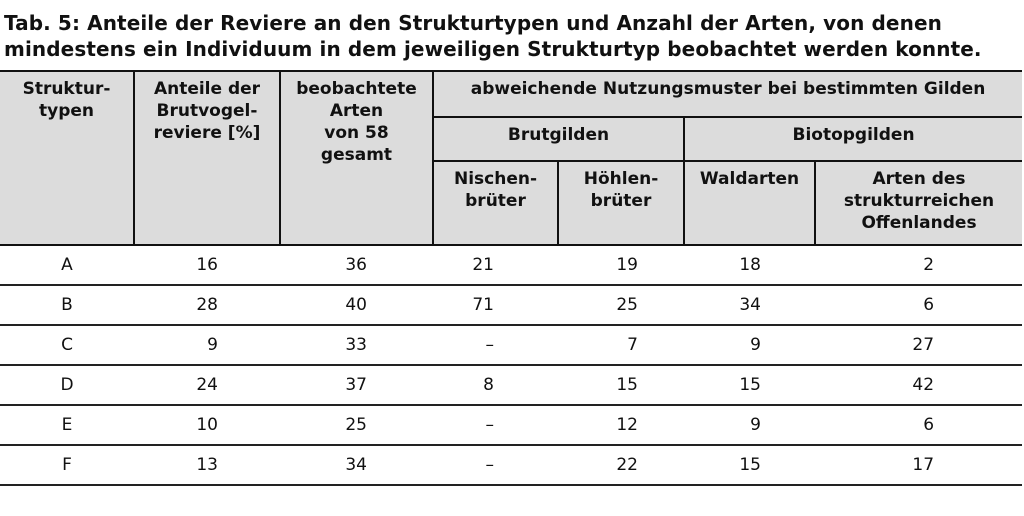 The width and height of the screenshot is (1024, 516). What do you see at coordinates (749, 265) in the screenshot?
I see `cell-wald: 18` at bounding box center [749, 265].